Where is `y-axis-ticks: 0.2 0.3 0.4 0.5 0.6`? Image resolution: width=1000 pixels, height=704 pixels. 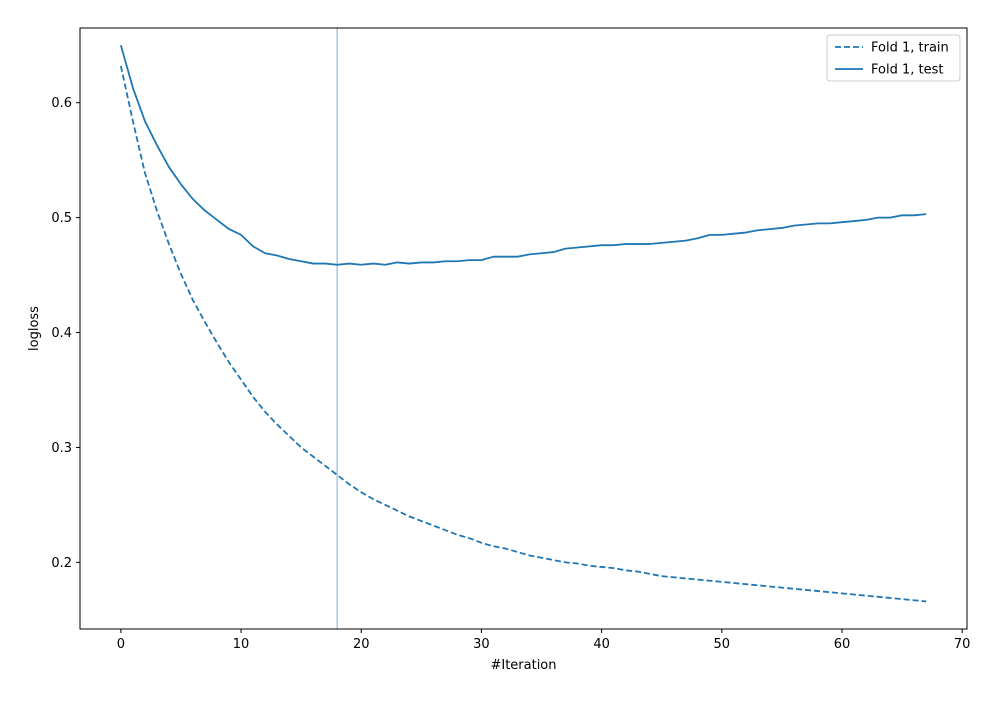
y-axis-ticks: 0.2 0.3 0.4 0.5 0.6 is located at coordinates (65, 333).